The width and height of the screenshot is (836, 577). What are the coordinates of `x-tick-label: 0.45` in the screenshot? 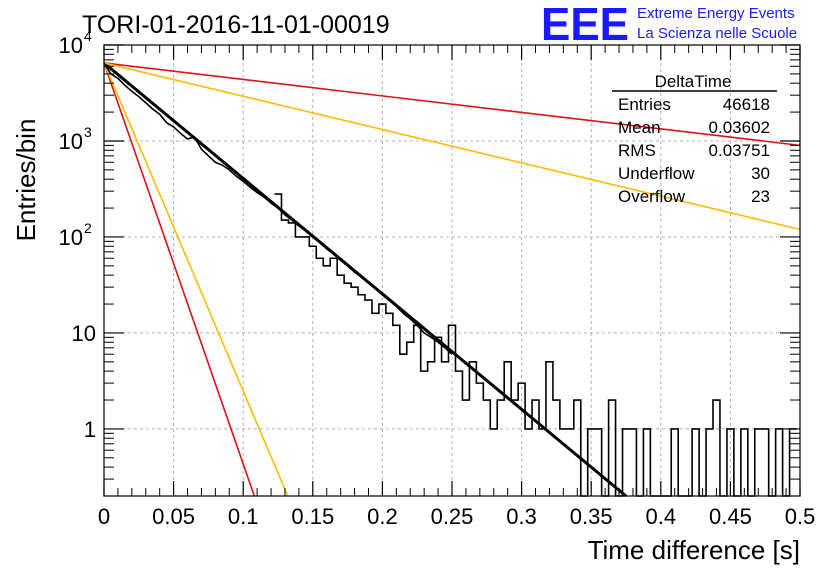 It's located at (730, 516).